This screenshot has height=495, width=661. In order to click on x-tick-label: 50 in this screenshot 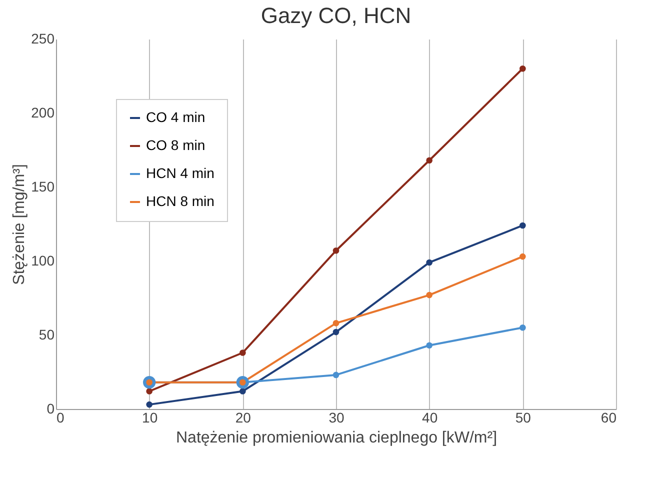, I will do `click(523, 418)`.